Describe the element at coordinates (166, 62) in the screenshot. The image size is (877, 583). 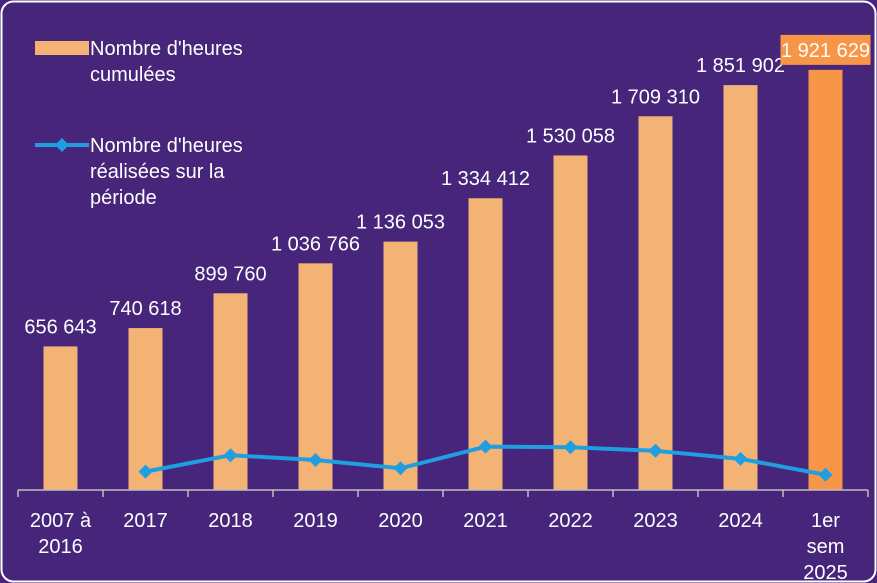
I see `legend-label: Nombre d'heures cumulées` at that location.